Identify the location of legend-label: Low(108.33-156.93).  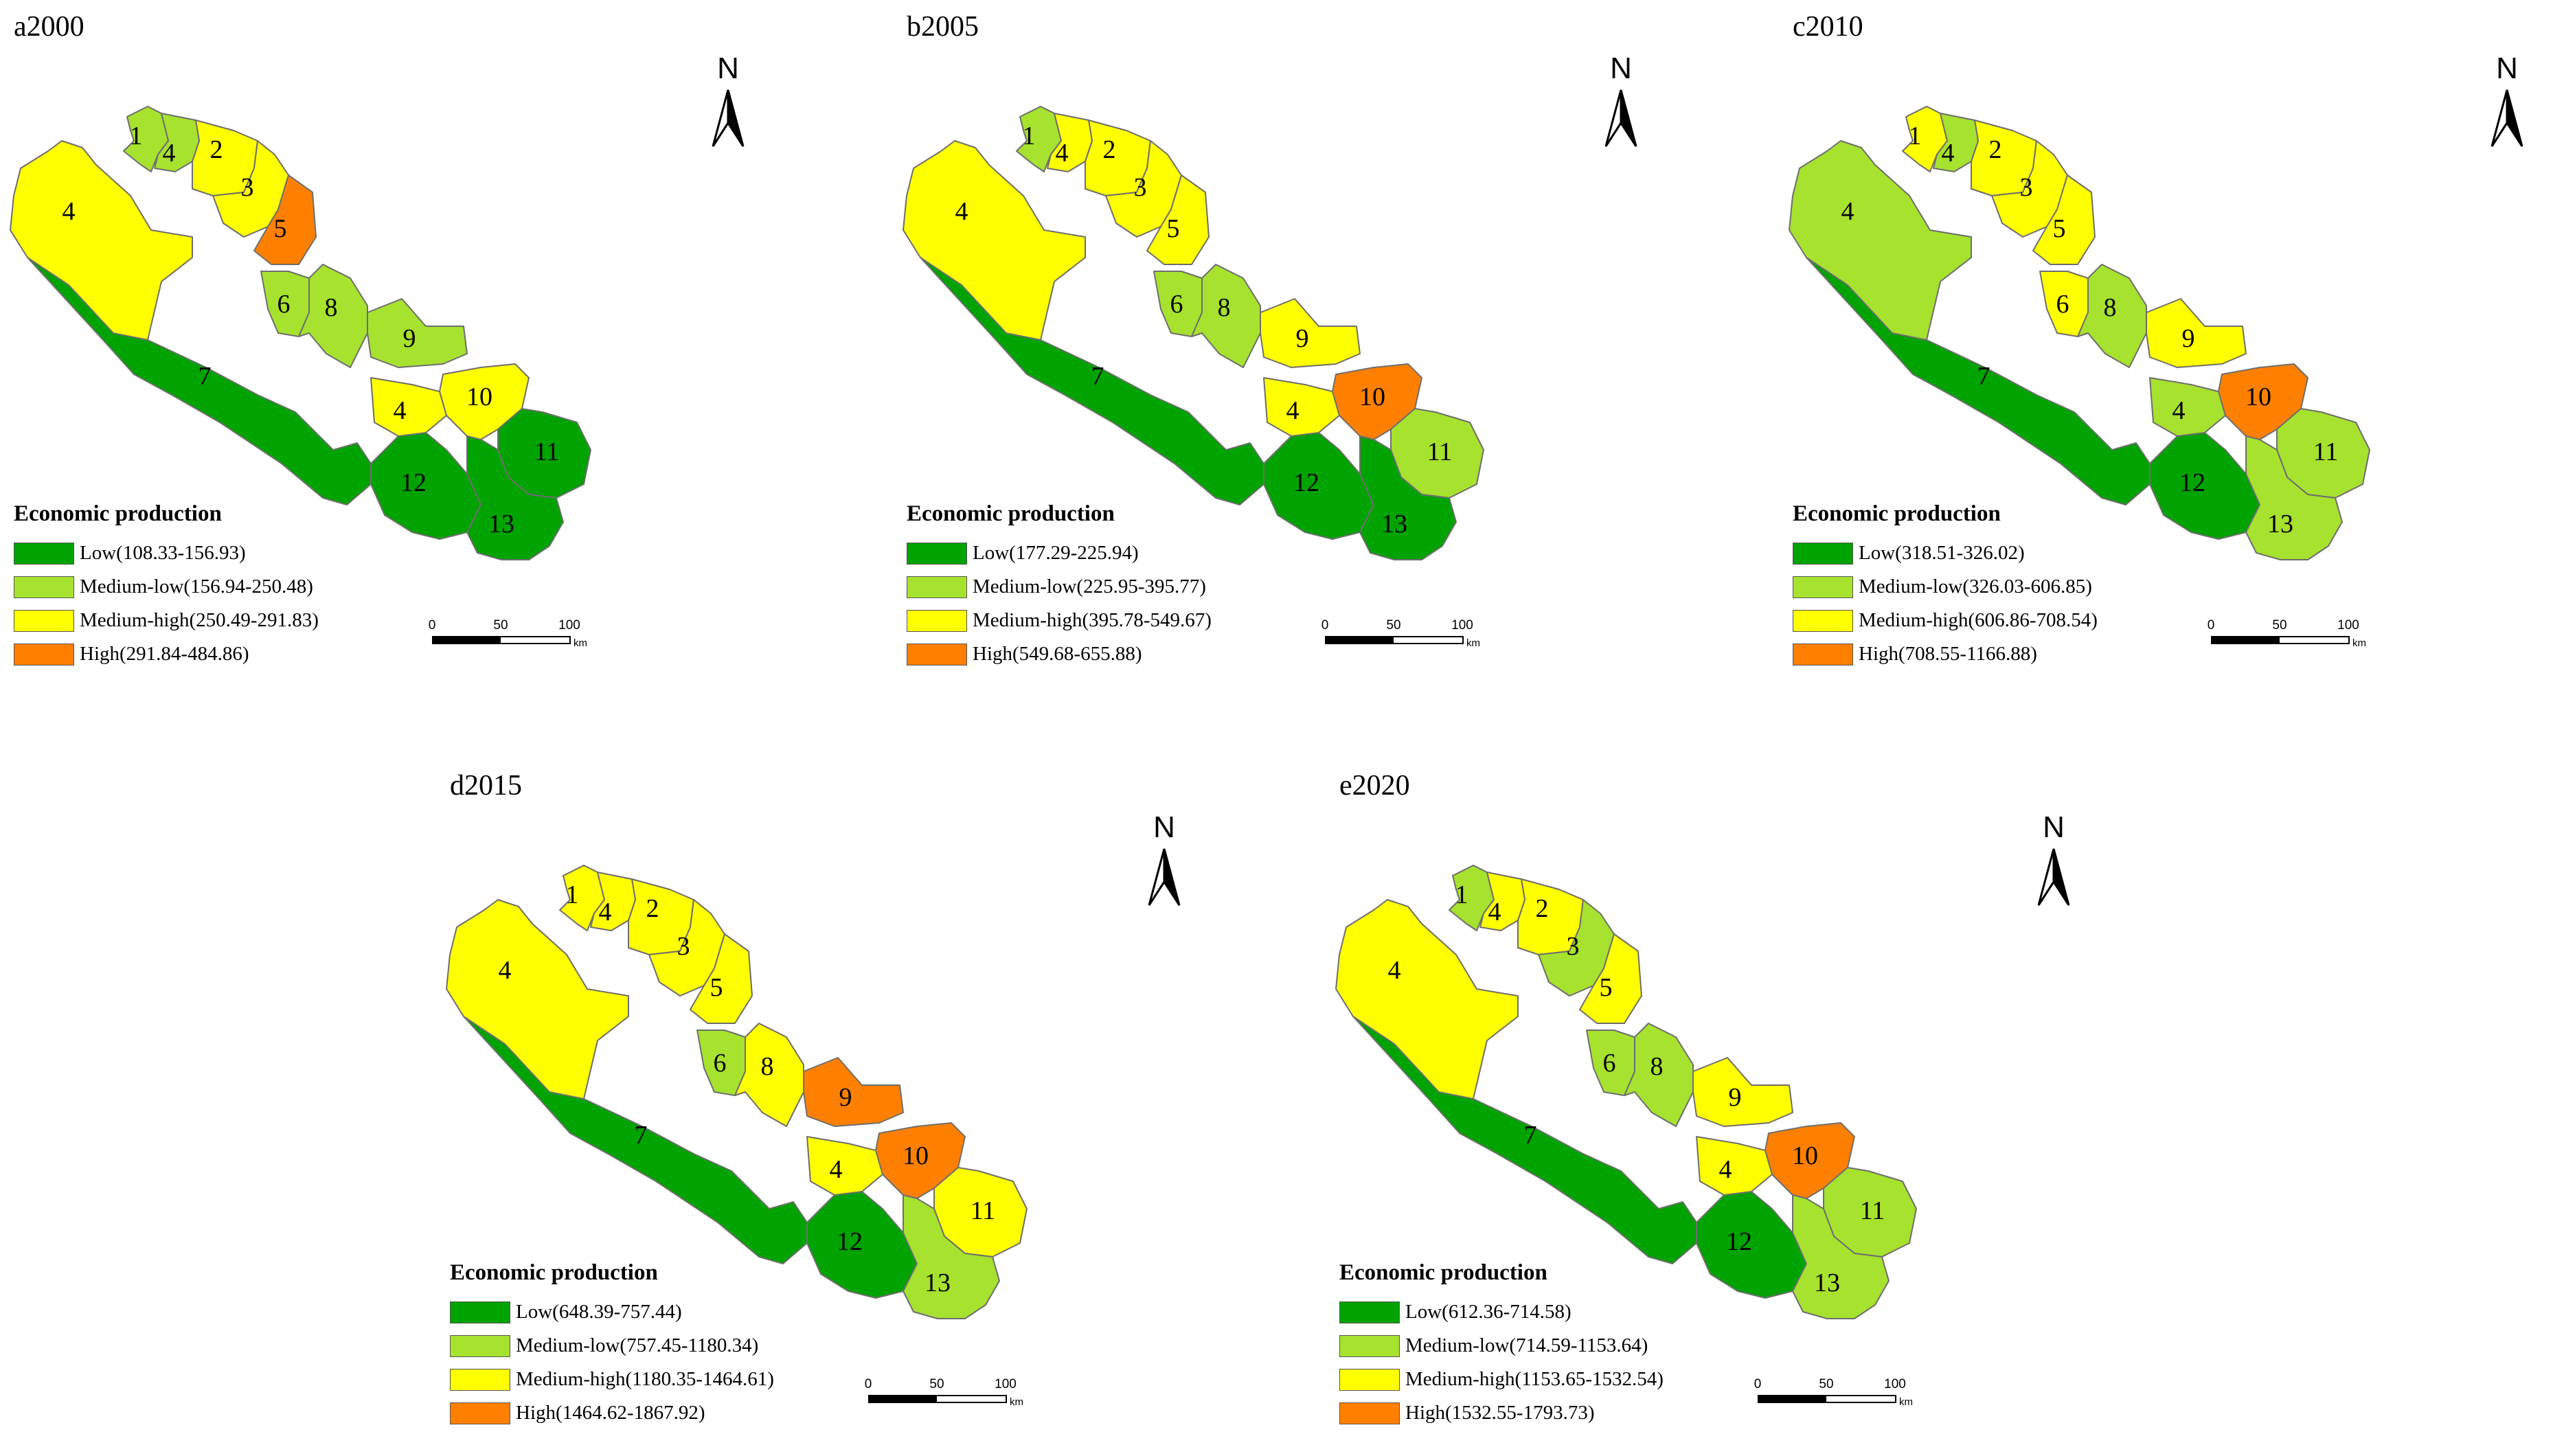
(163, 553).